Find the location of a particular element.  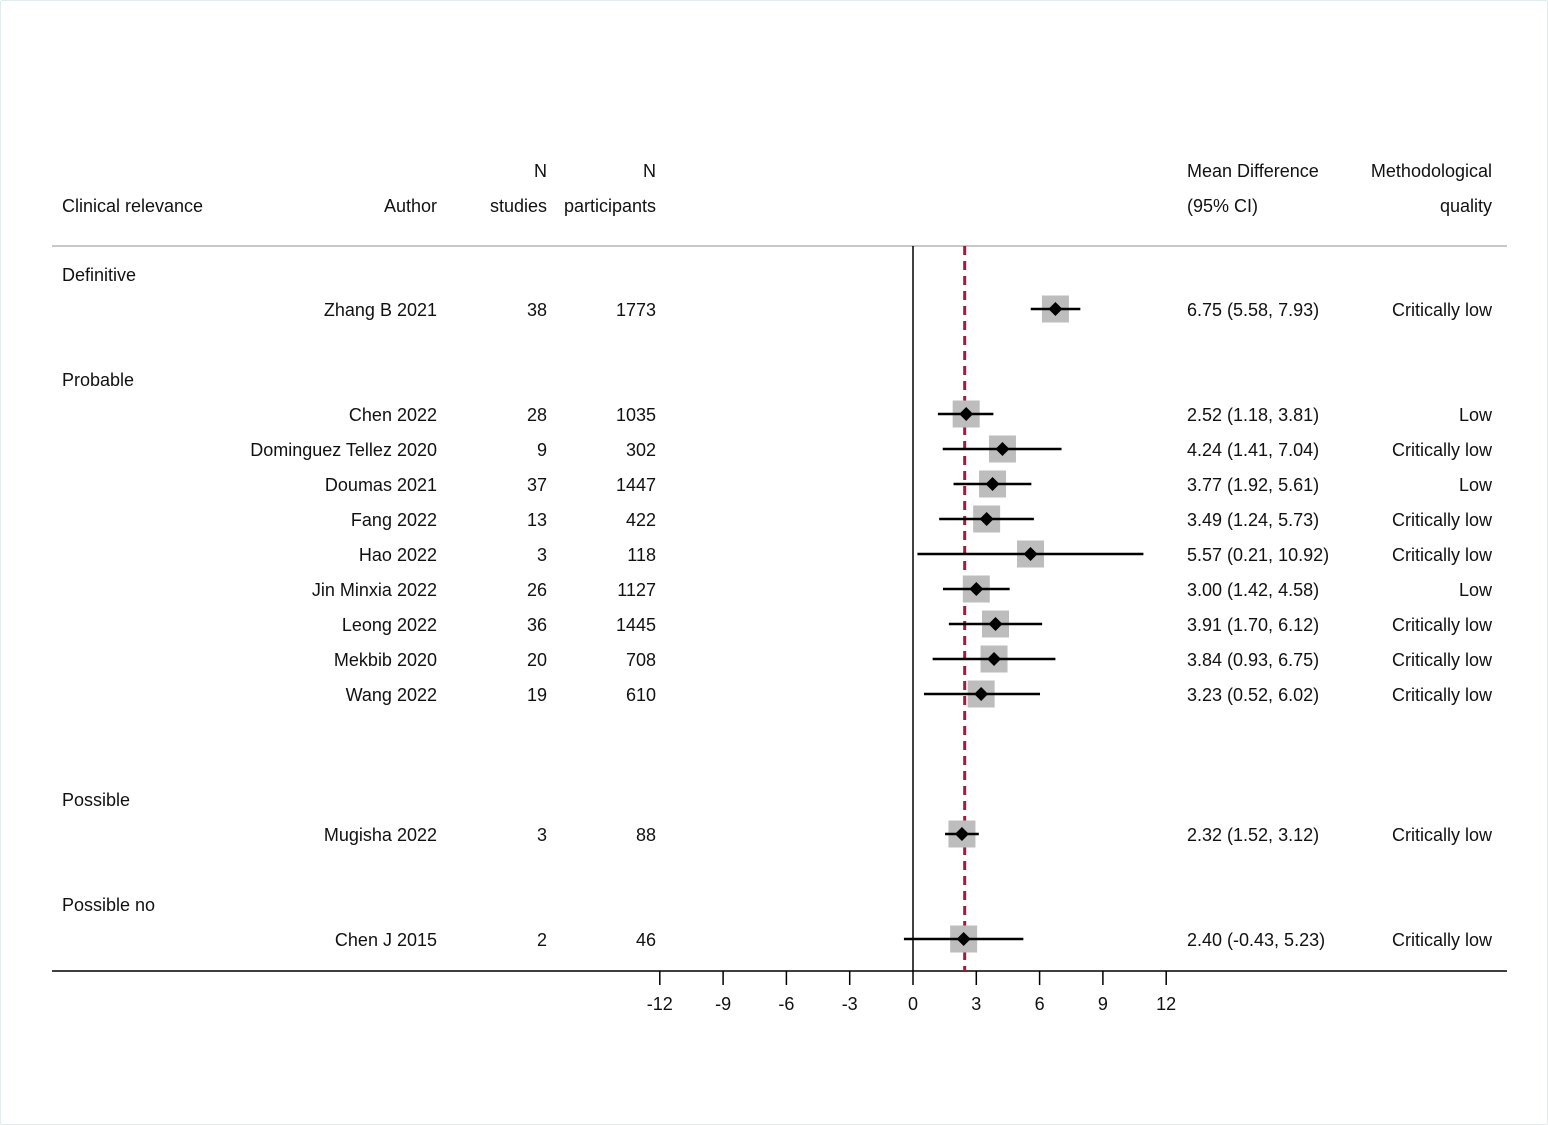

x-tick-label: -3 is located at coordinates (850, 1004).